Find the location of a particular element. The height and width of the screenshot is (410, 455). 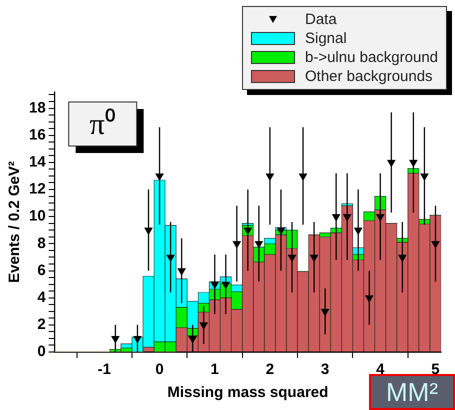

legend-label: b->ulnu background is located at coordinates (371, 57).